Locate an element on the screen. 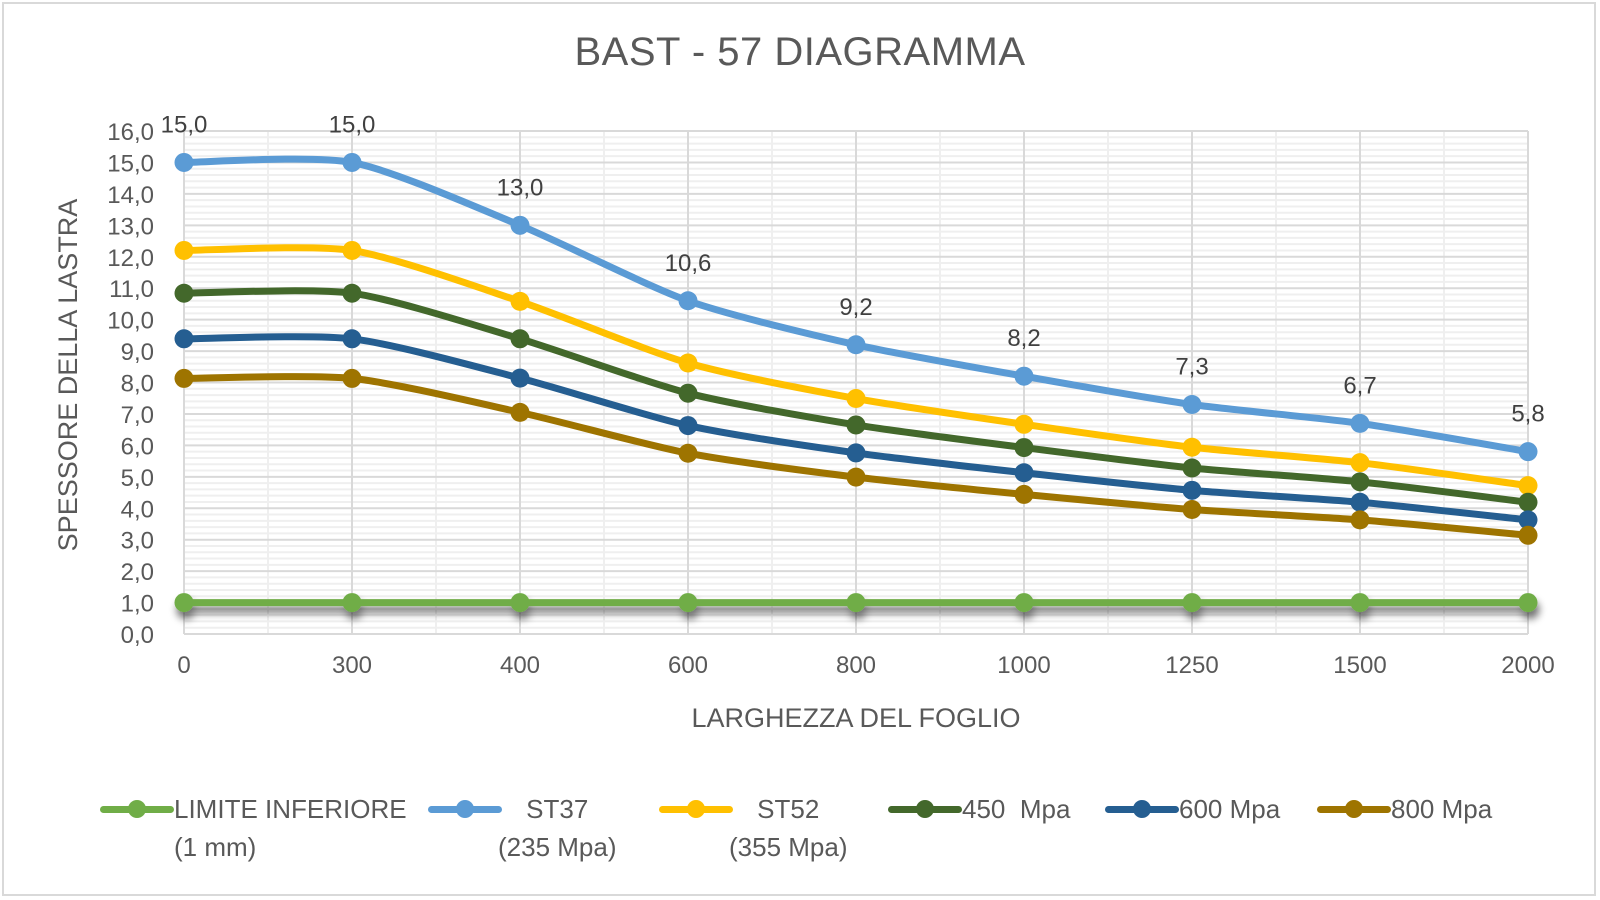 The image size is (1600, 900). legend-item-limite-inferiore: LIMITE INFERIORE (1 mm) is located at coordinates (253, 828).